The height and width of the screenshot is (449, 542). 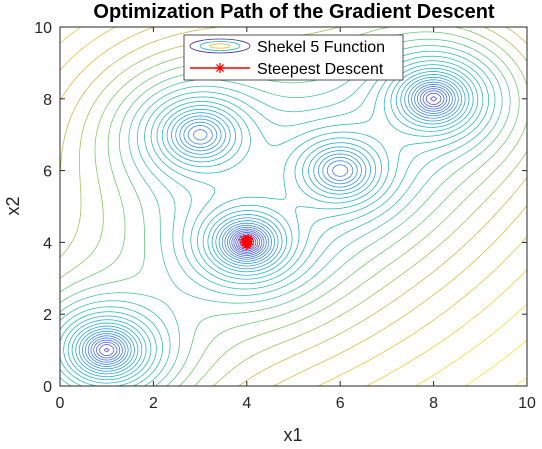 I want to click on steepest-descent-series, so click(x=246, y=242).